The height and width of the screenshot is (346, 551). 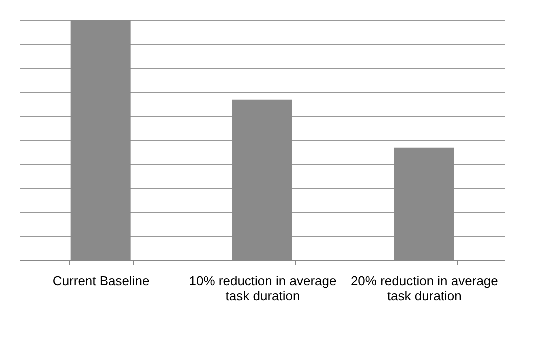 What do you see at coordinates (424, 289) in the screenshot?
I see `x-tick-label: 20% reduction in average task duration` at bounding box center [424, 289].